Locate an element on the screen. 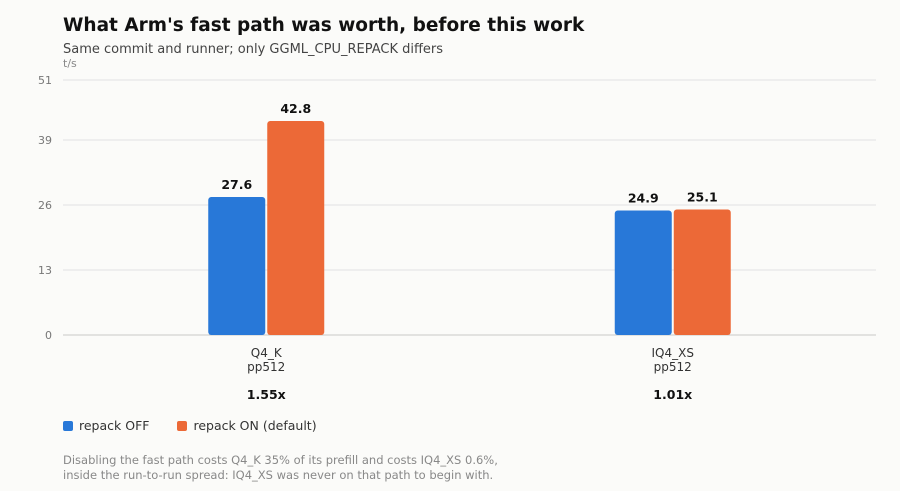 The height and width of the screenshot is (491, 900). legend-label-repack-on: repack ON (default) is located at coordinates (255, 425).